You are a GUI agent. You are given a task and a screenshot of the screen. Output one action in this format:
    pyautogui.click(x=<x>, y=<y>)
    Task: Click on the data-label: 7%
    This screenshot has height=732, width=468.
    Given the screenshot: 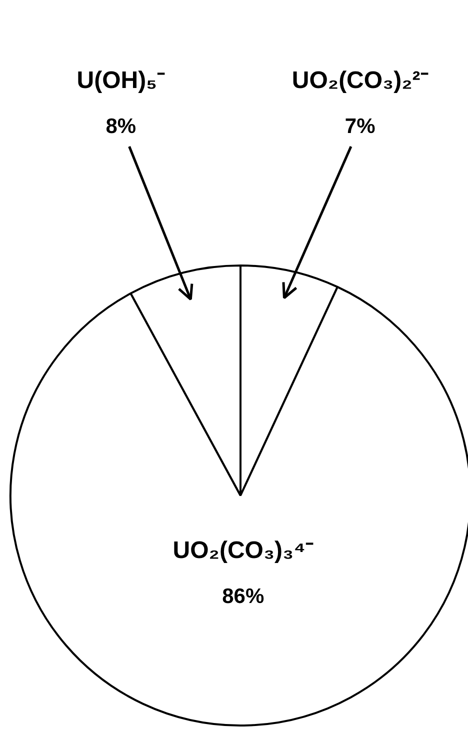 What is the action you would take?
    pyautogui.click(x=360, y=126)
    